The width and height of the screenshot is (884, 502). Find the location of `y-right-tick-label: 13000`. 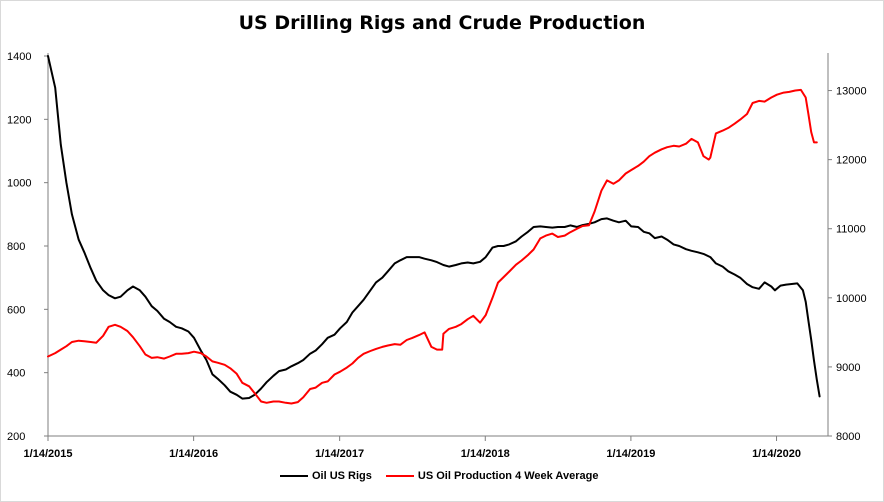

y-right-tick-label: 13000 is located at coordinates (851, 92).